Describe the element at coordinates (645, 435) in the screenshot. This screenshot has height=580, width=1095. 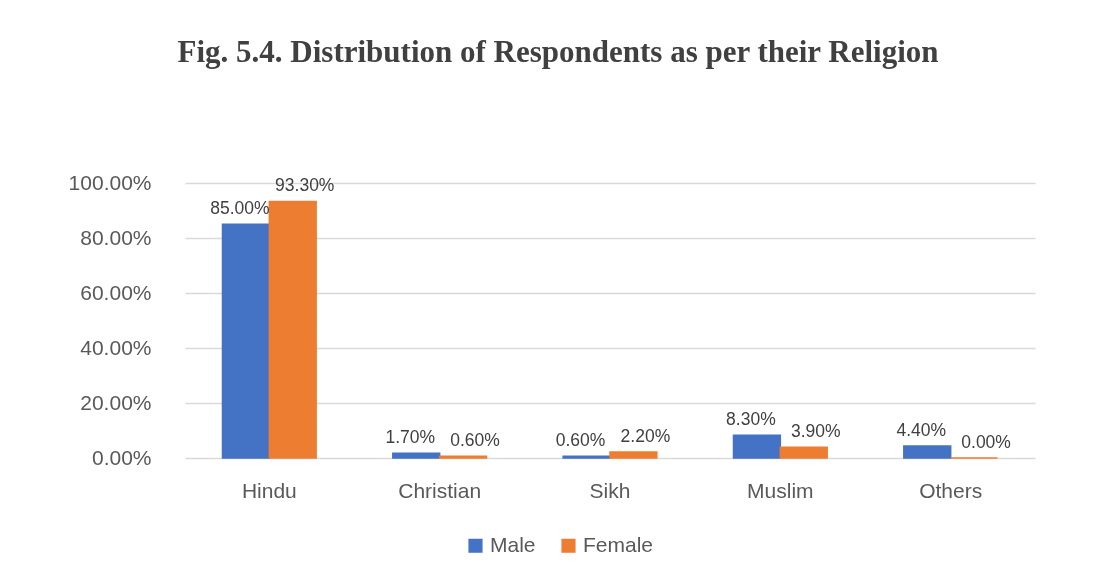
I see `data-label: 2.20%` at that location.